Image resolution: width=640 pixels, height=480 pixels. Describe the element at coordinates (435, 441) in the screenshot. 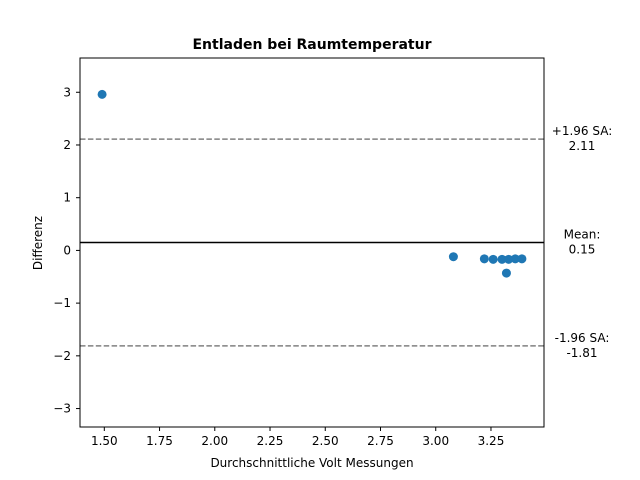

I see `x-tick-label-6: 3.00` at that location.